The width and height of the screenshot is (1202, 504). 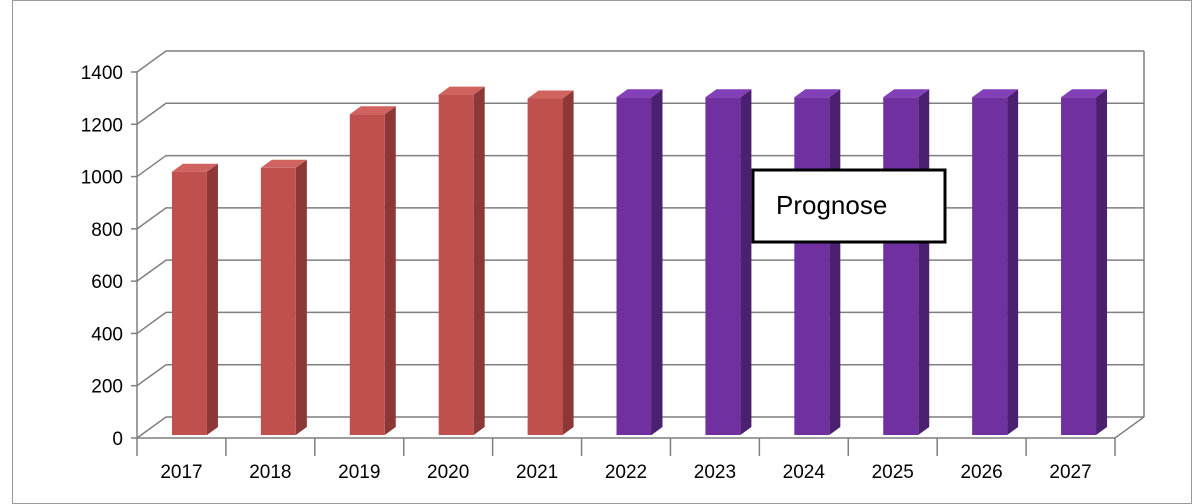 What do you see at coordinates (804, 472) in the screenshot?
I see `x-tick-label: 2024` at bounding box center [804, 472].